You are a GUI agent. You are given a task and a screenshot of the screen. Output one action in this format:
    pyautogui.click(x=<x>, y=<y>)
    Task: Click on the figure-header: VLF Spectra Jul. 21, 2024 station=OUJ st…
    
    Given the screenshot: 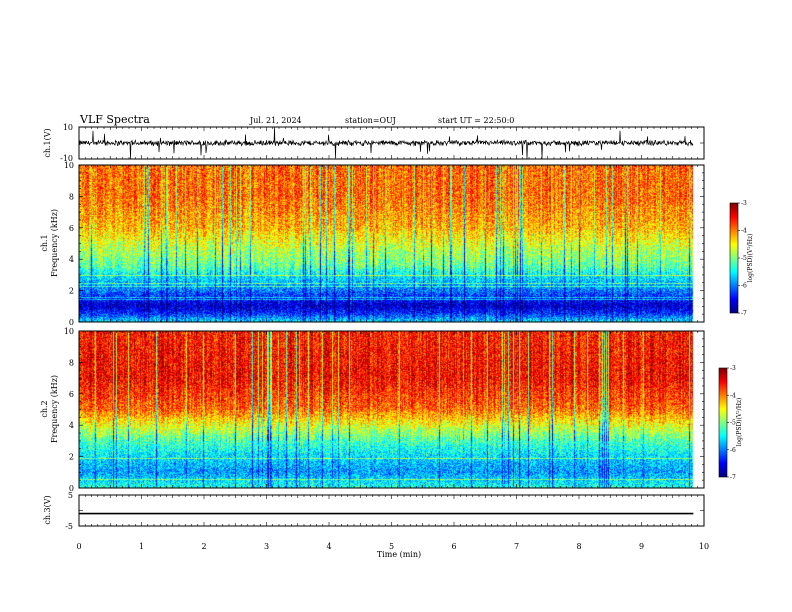 What is the action you would take?
    pyautogui.click(x=296, y=119)
    